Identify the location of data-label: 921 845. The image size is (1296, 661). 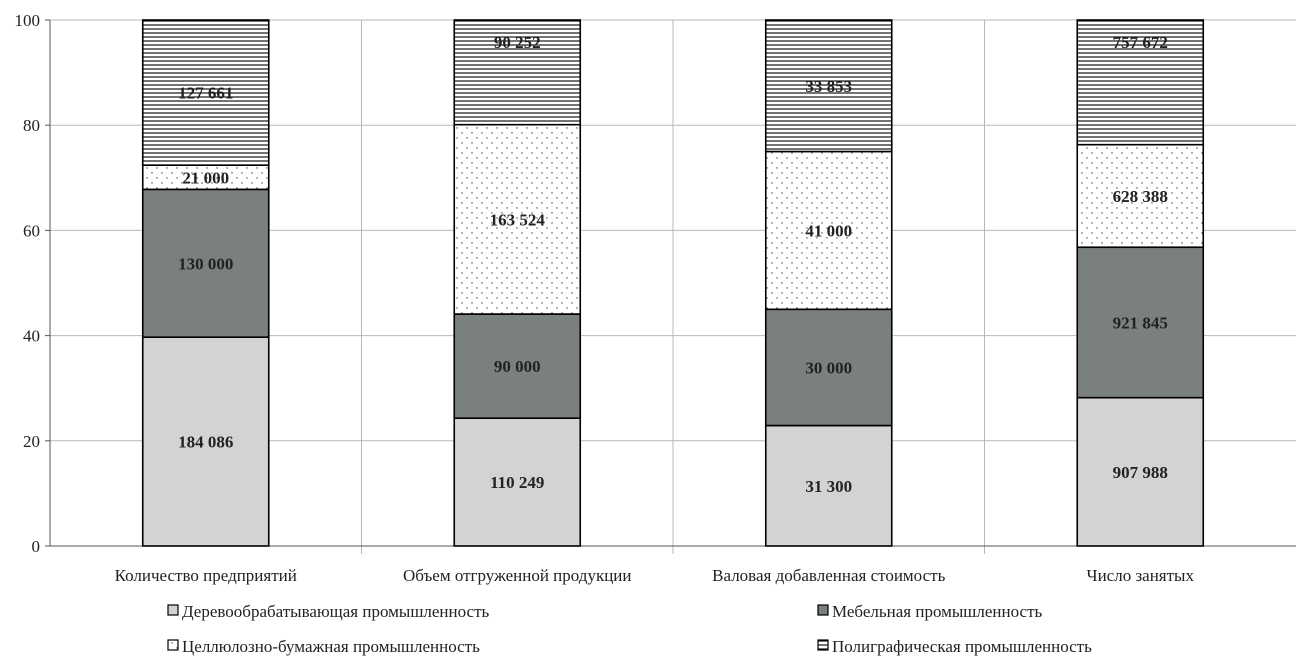
(1140, 322).